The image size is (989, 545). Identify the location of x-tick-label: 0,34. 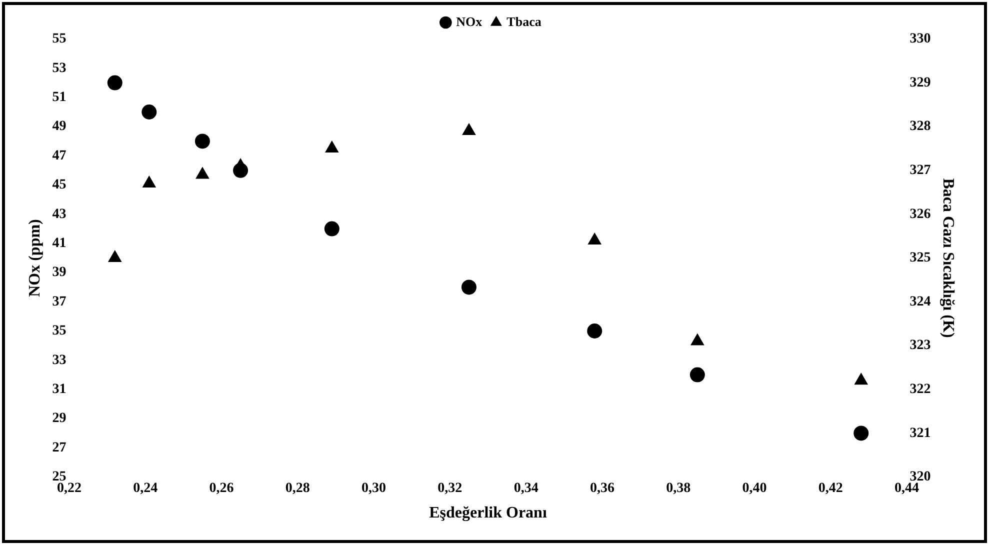
(526, 488).